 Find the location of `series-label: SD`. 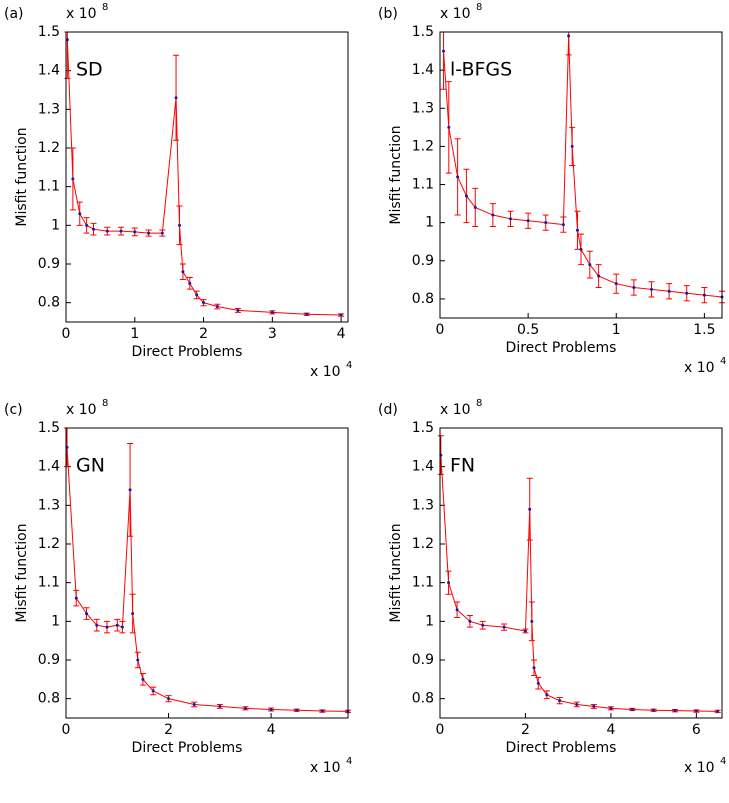

series-label: SD is located at coordinates (89, 70).